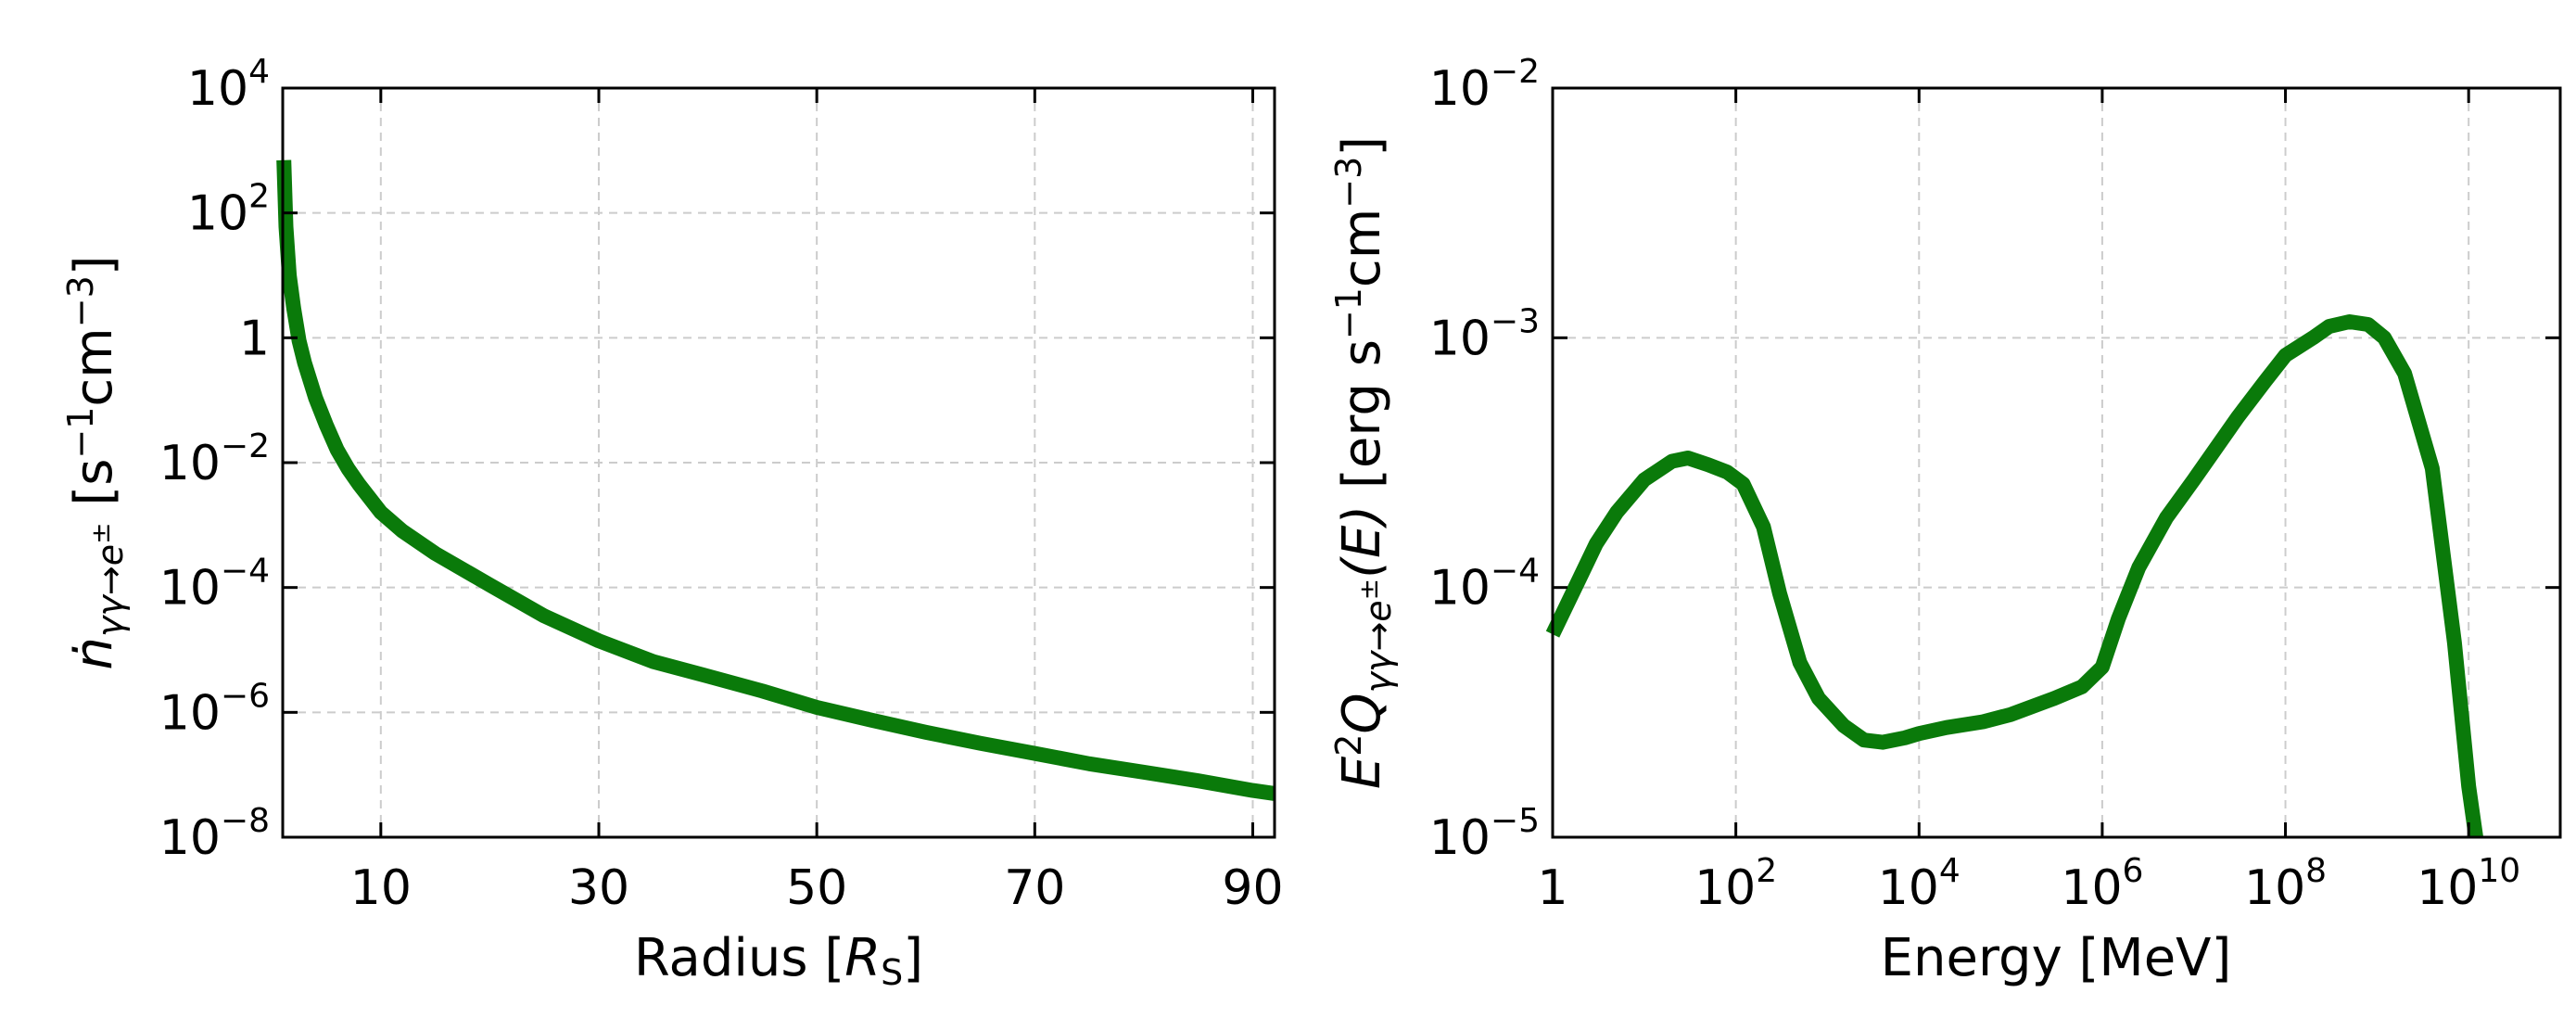 This screenshot has width=2576, height=1018. What do you see at coordinates (1484, 334) in the screenshot?
I see `right-y-tick-label: 10⁻³` at bounding box center [1484, 334].